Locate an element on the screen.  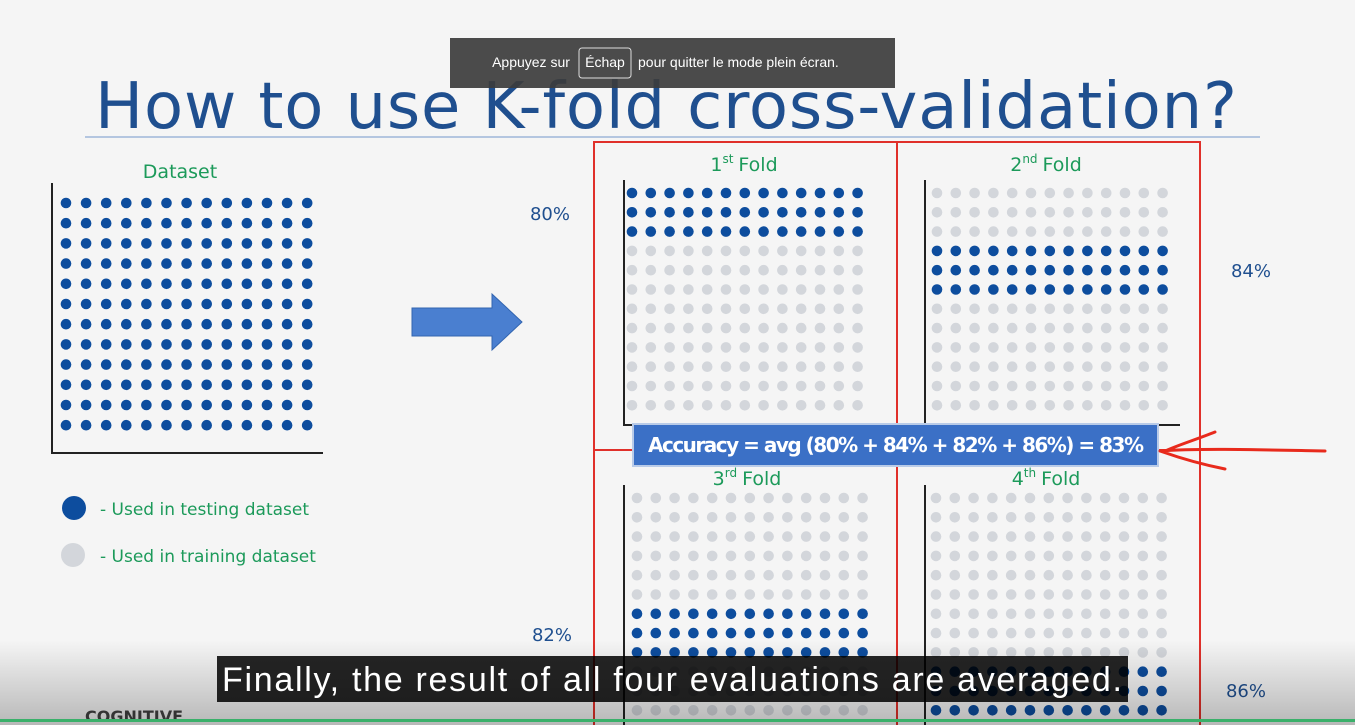
notice-key: Échap is located at coordinates (605, 62).